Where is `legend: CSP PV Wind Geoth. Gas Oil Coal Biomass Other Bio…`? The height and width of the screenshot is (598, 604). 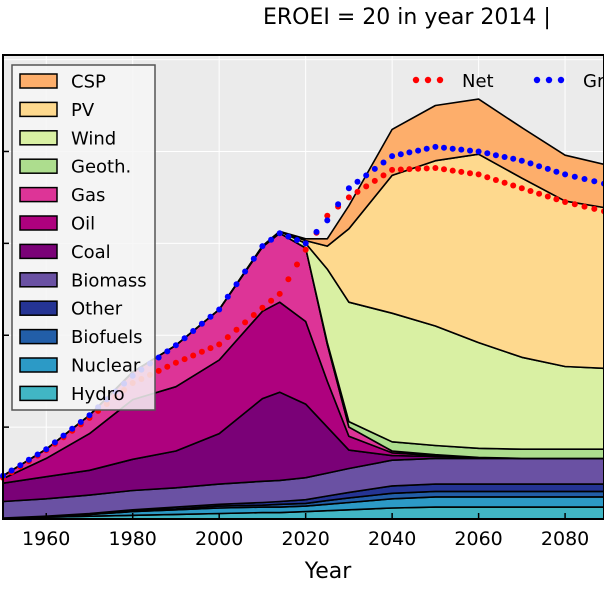
legend: CSP PV Wind Geoth. Gas Oil Coal Biomass Other Bio… is located at coordinates (83, 237).